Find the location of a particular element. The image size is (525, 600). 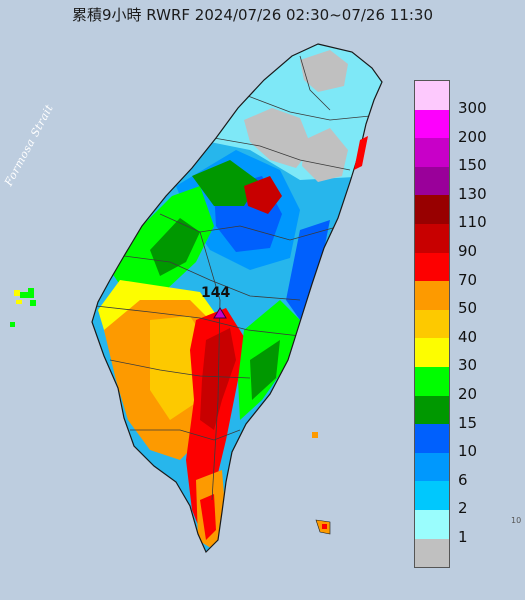

legend-label: 20 is located at coordinates (468, 393).